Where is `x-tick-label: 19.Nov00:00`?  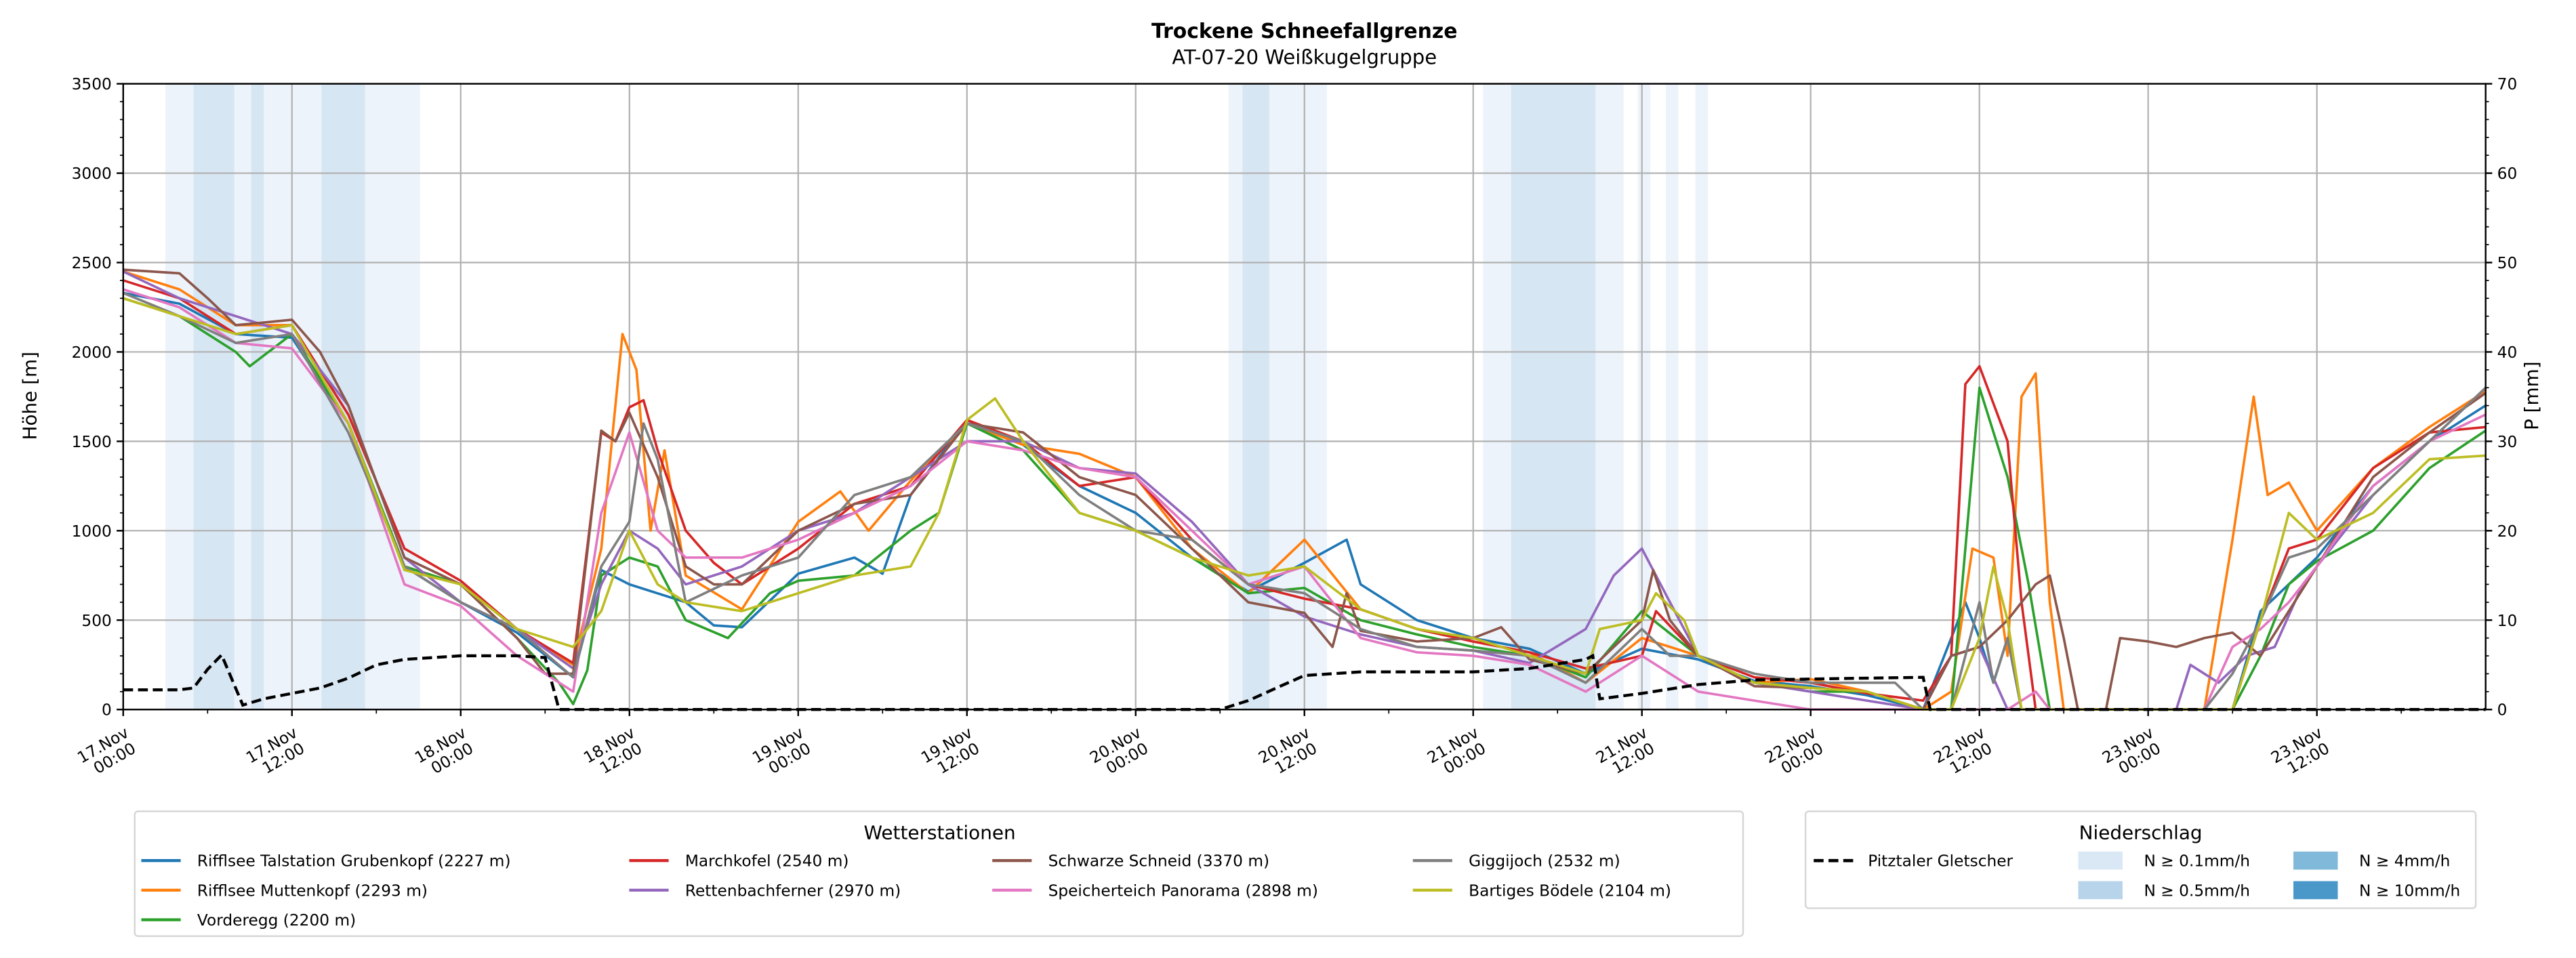
x-tick-label: 19.Nov00:00 is located at coordinates (783, 753).